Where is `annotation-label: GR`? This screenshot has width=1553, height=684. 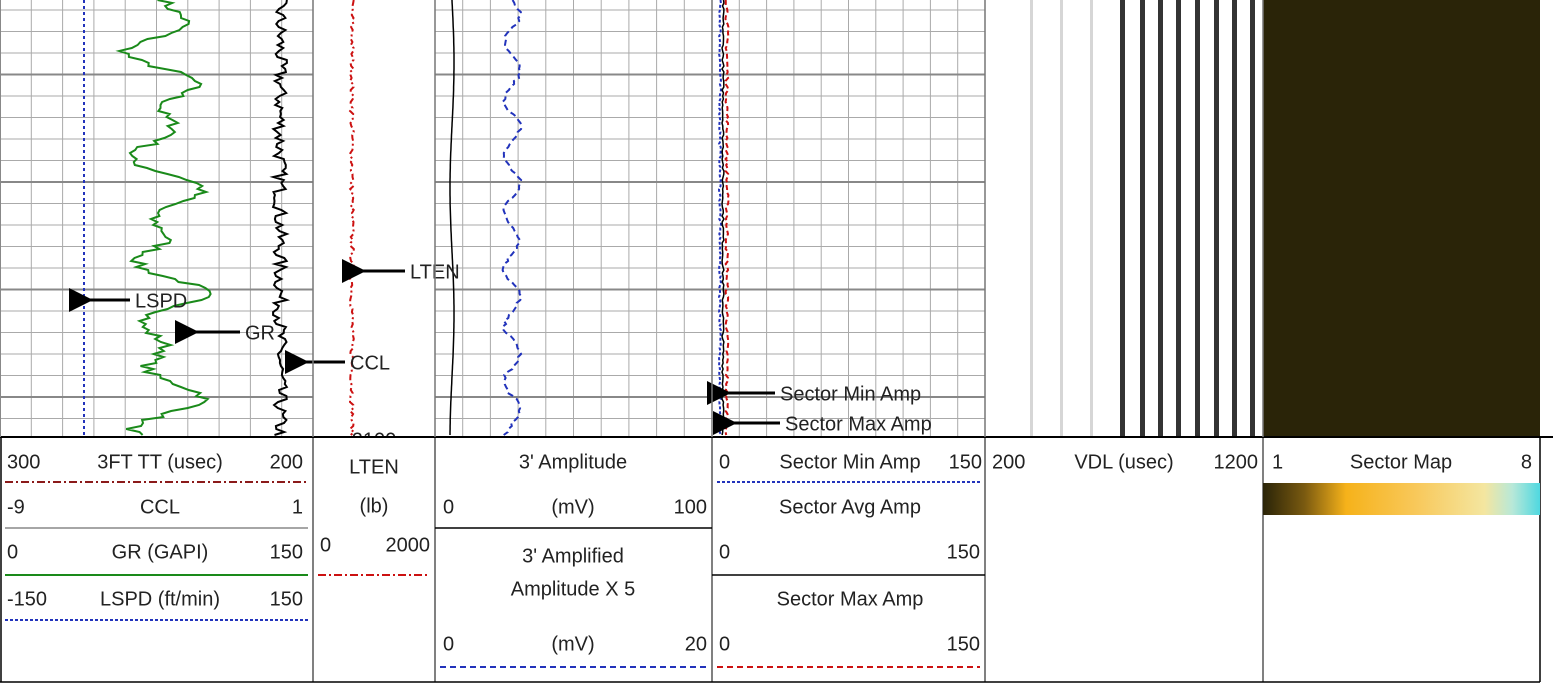
annotation-label: GR is located at coordinates (260, 333).